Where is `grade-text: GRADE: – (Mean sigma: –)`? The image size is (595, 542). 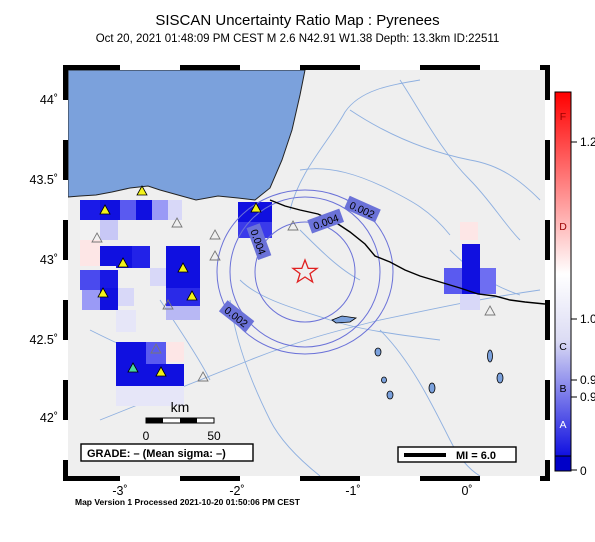
grade-text: GRADE: – (Mean sigma: –) is located at coordinates (156, 454).